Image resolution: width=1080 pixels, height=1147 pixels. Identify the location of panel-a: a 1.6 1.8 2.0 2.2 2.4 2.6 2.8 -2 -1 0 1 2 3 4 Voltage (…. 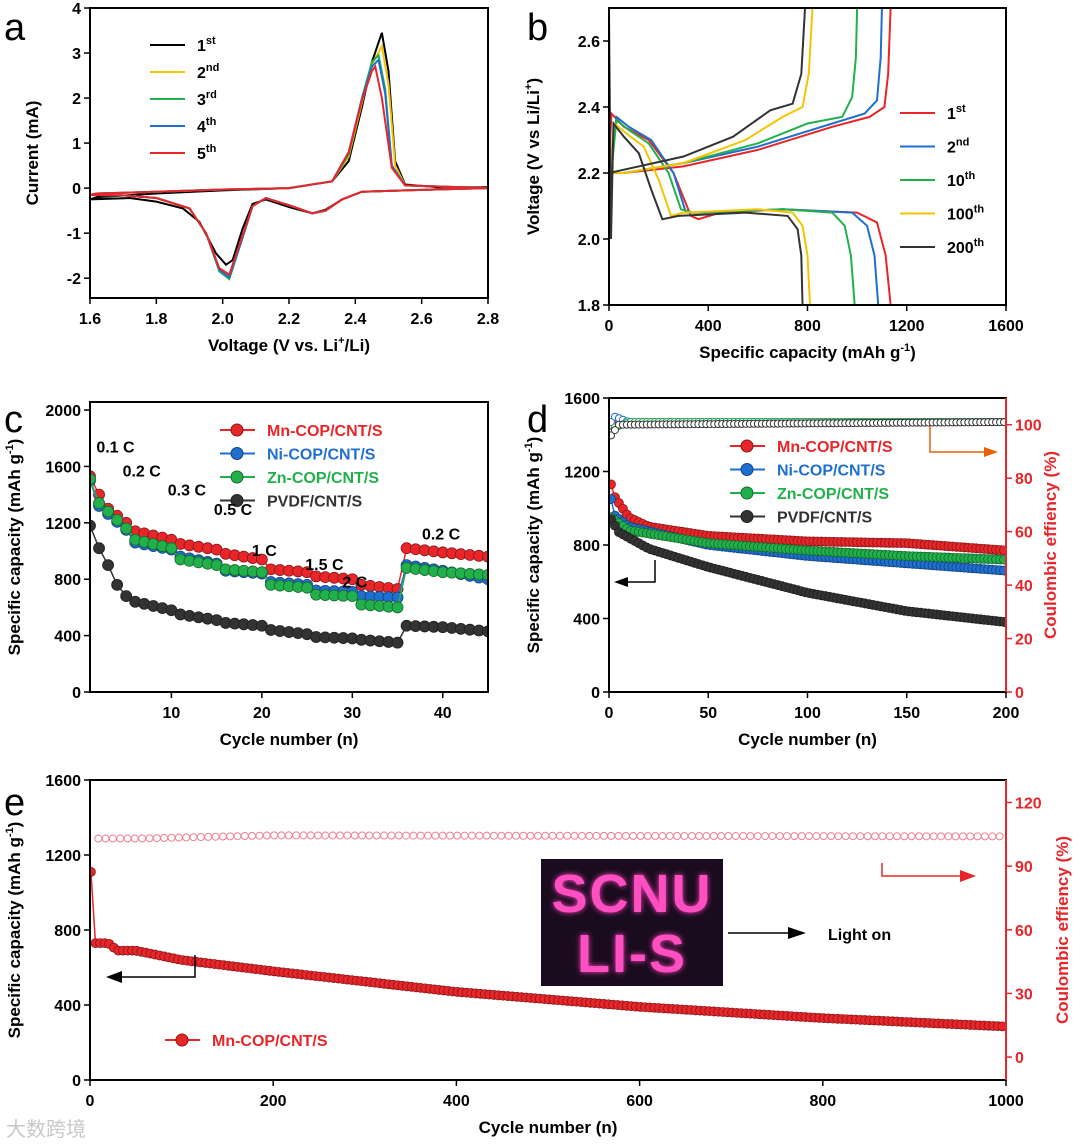
(251, 178).